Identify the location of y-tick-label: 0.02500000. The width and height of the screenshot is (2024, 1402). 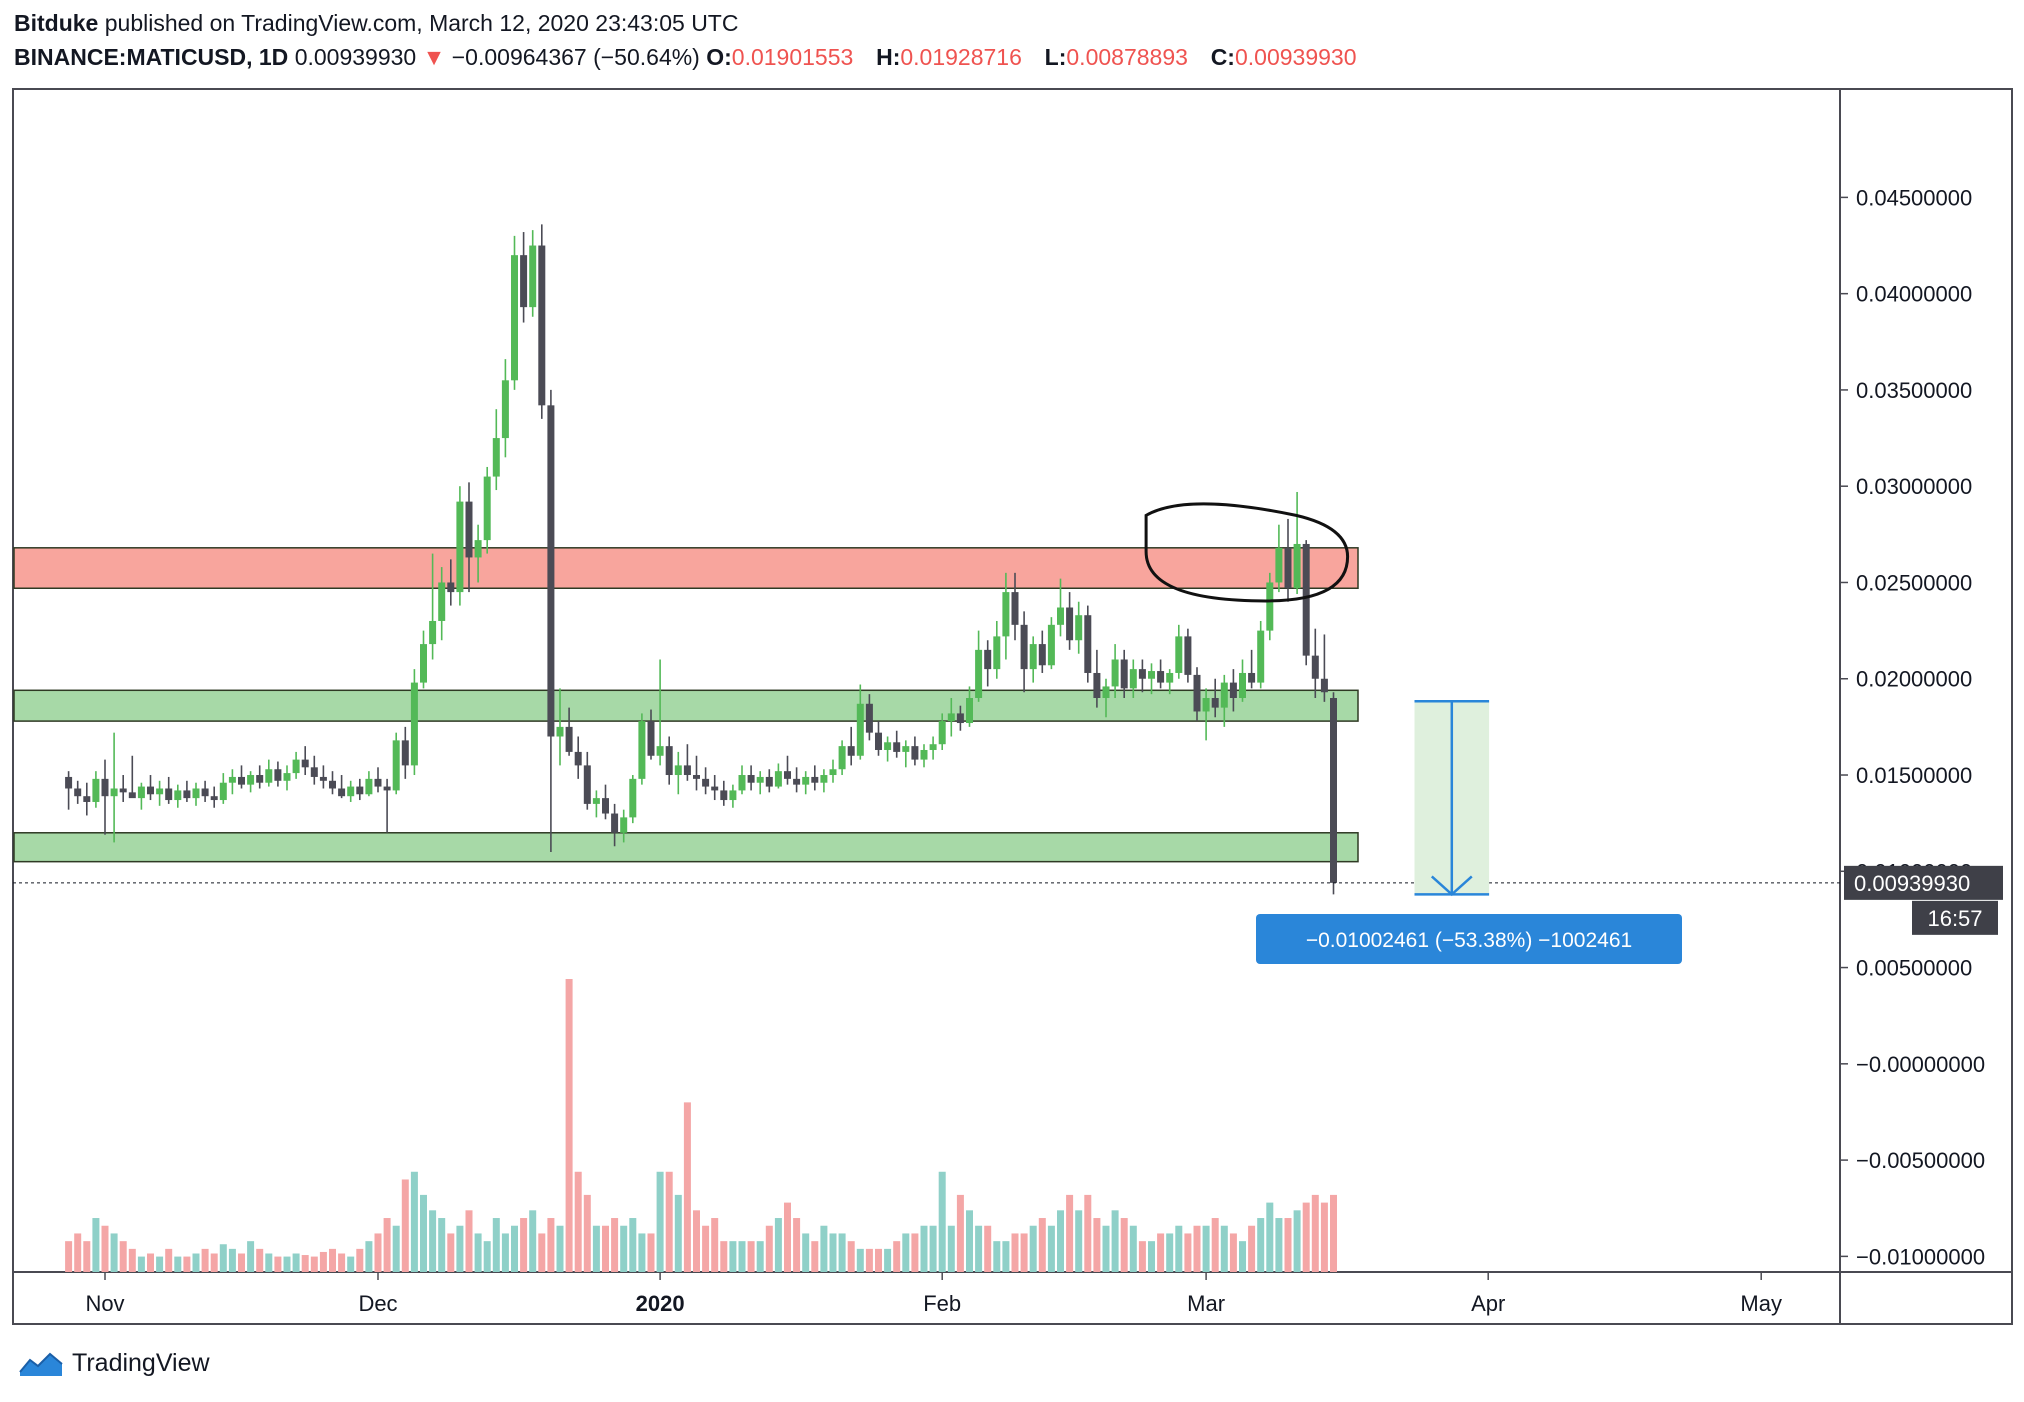
(1914, 582).